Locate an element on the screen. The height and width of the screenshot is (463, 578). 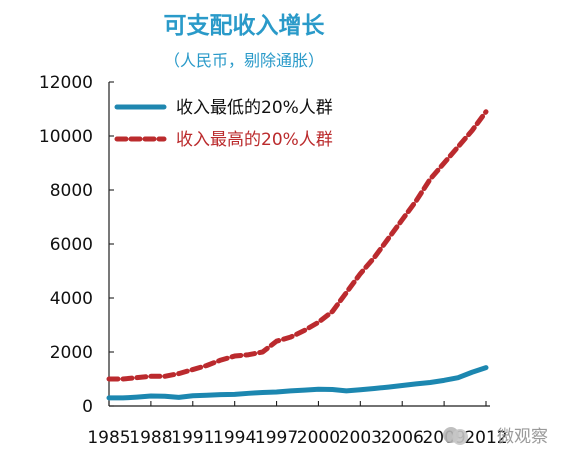
legend-item-highest-20: 收入最高的20%人群 is located at coordinates (223, 140).